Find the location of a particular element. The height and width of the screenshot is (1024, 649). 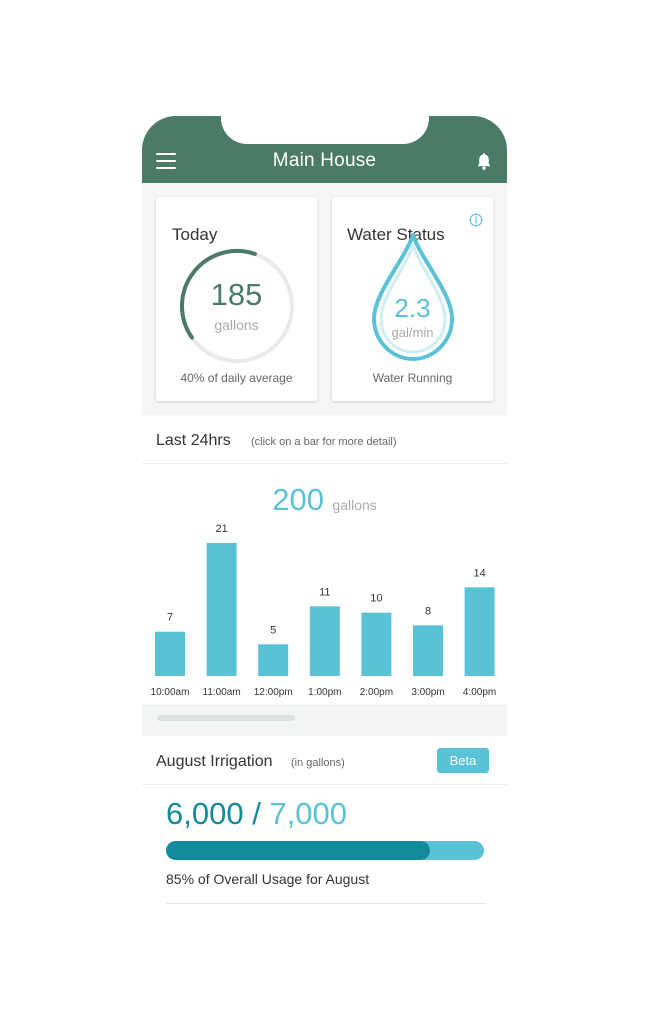

usage-gauge is located at coordinates (237, 306).